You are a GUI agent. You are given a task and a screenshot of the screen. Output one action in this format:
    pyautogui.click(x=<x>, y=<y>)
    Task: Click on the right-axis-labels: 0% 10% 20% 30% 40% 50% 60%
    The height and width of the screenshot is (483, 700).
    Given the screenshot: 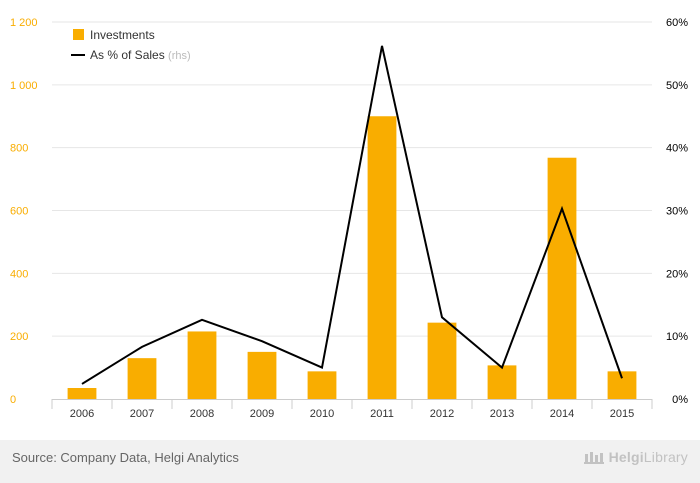 What is the action you would take?
    pyautogui.click(x=677, y=211)
    